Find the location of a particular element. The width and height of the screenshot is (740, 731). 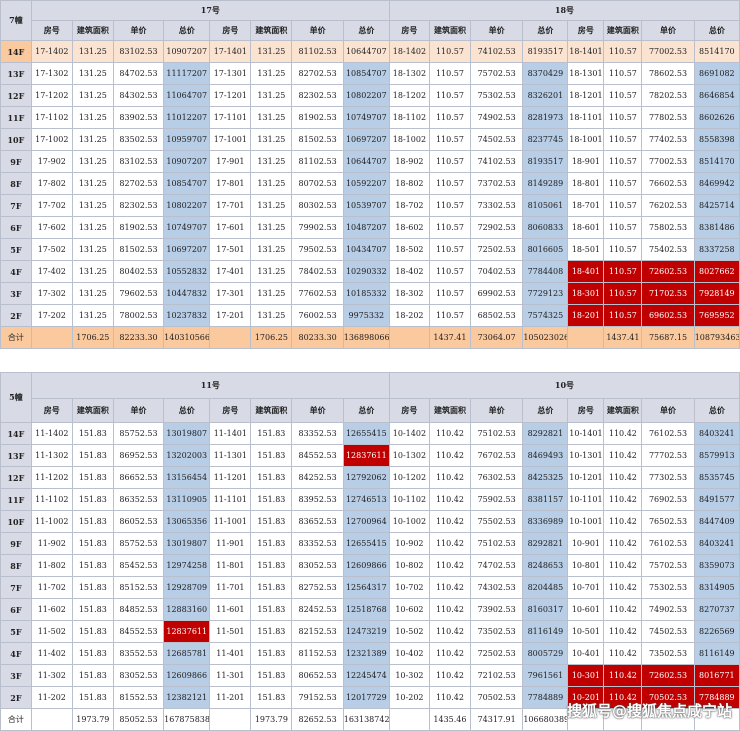

table-cell: 18-602 is located at coordinates (409, 227).